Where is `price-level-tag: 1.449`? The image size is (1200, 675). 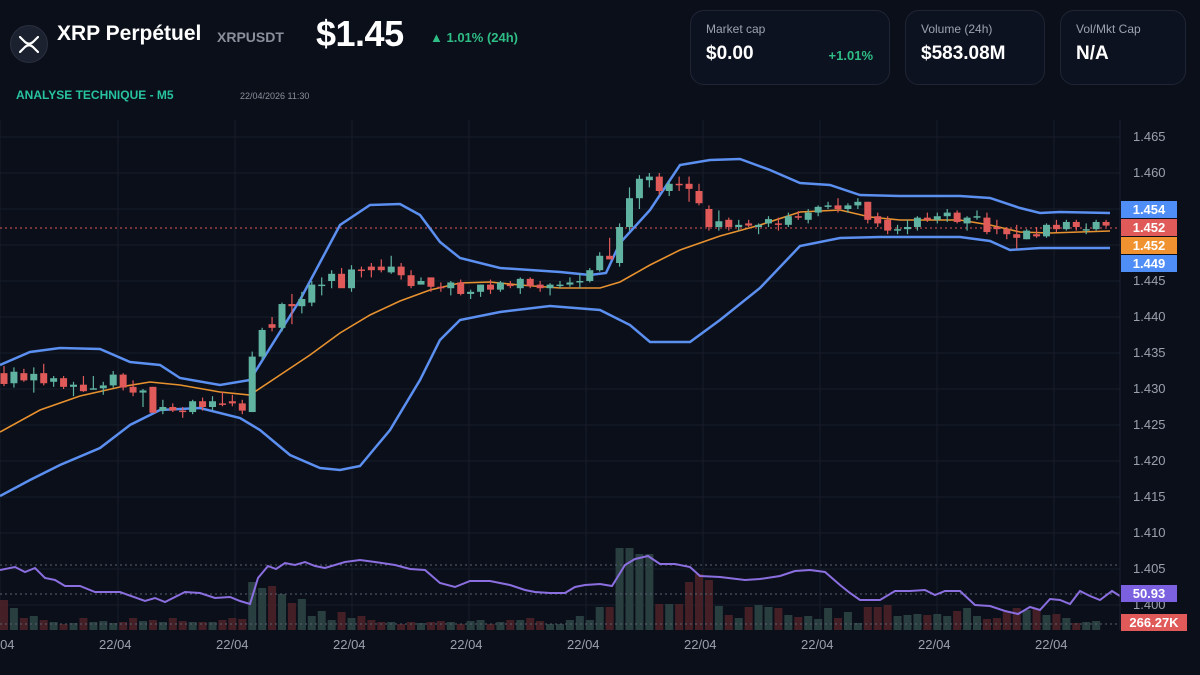
price-level-tag: 1.449 is located at coordinates (1149, 263).